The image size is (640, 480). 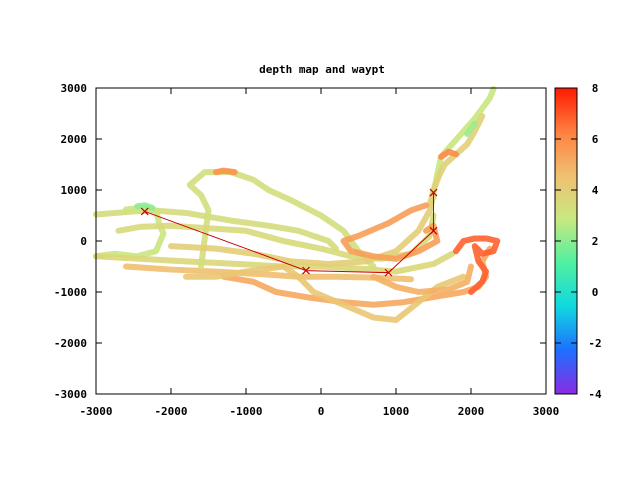 I want to click on colorbar-tick-label: 6, so click(x=595, y=139).